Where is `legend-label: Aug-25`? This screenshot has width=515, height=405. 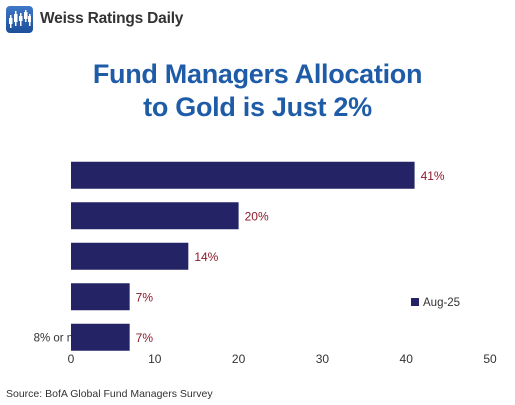 legend-label: Aug-25 is located at coordinates (441, 303).